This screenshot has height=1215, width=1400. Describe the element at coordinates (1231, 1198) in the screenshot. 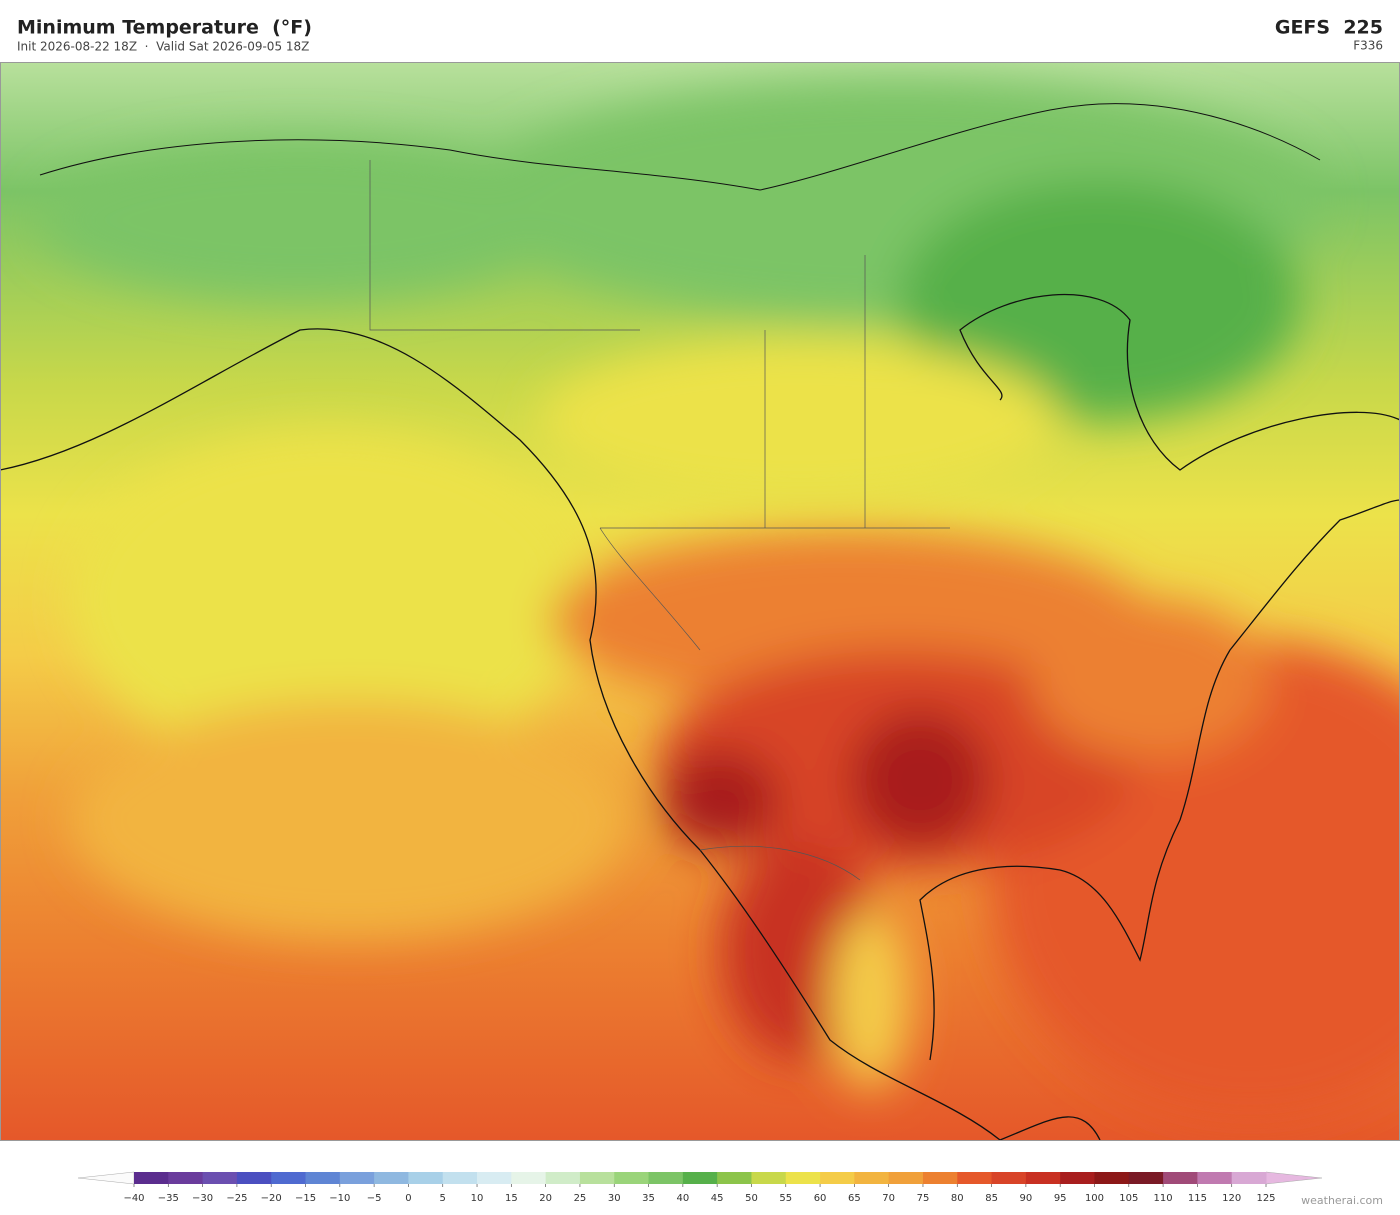

I see `colorbar-tick-label: 120` at that location.